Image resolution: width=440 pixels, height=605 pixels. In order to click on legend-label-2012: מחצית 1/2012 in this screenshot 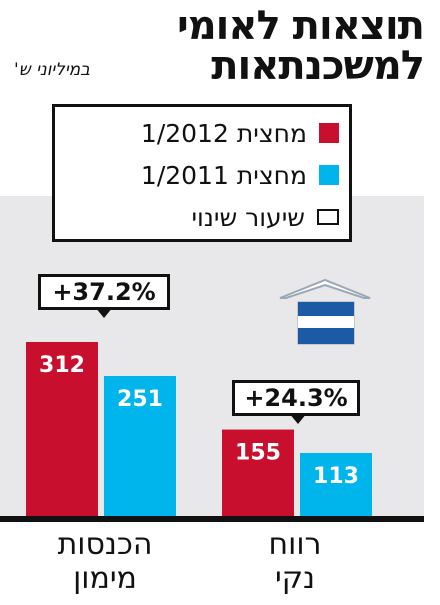, I will do `click(223, 133)`.